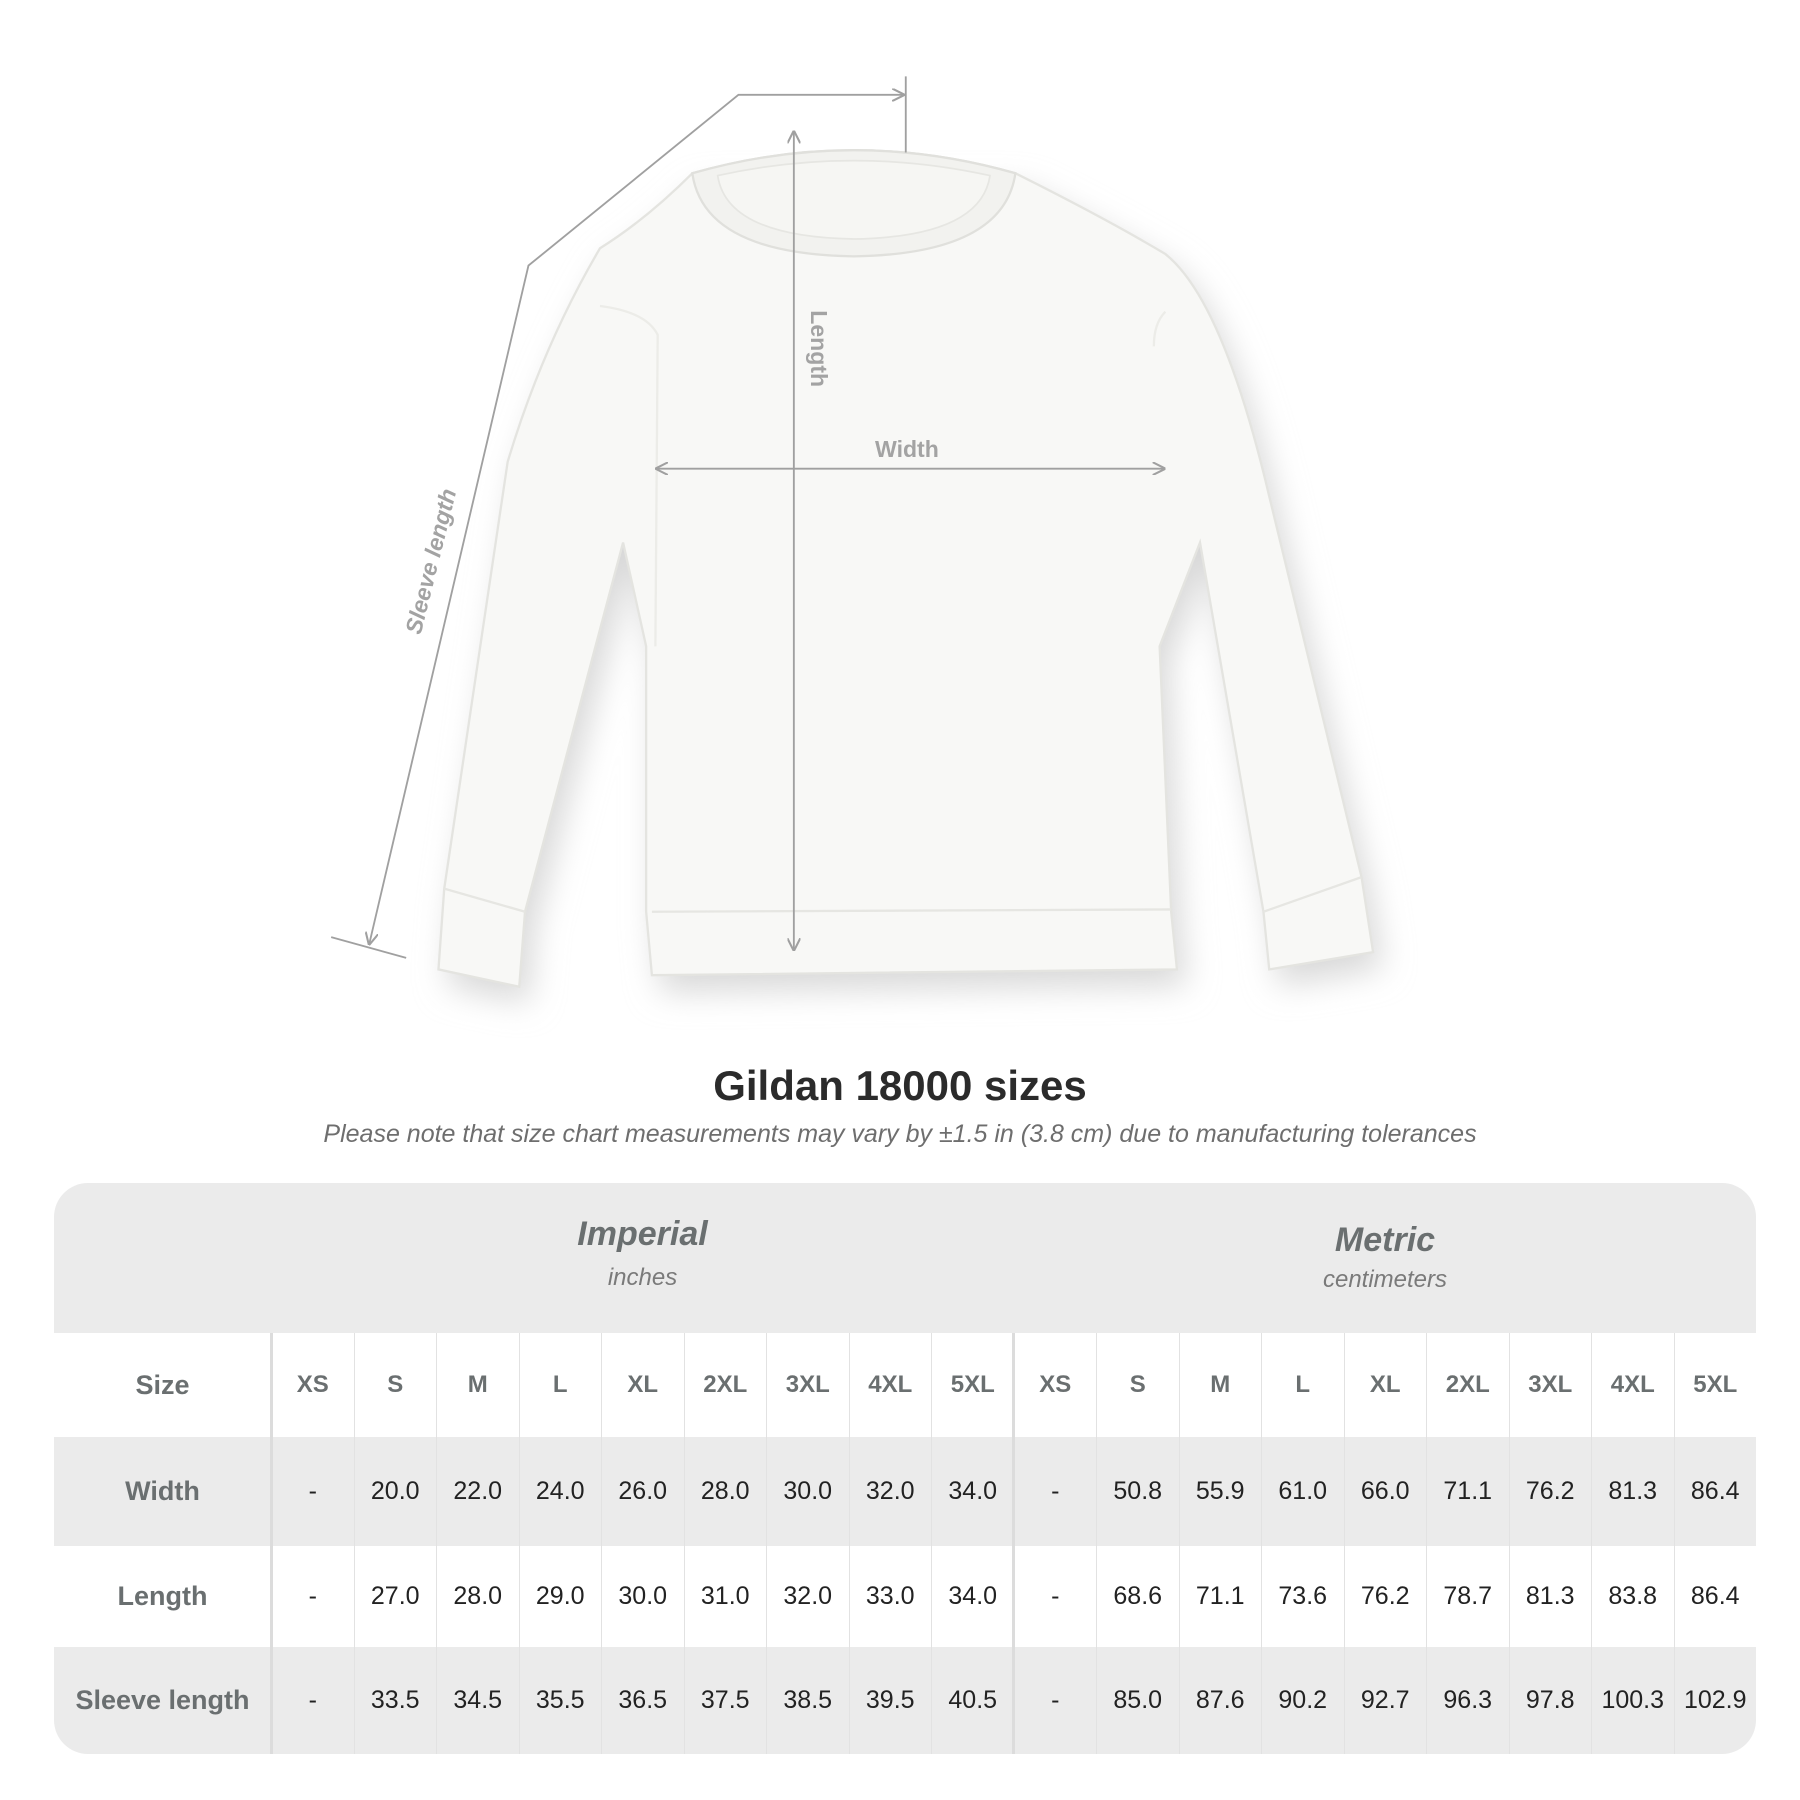  Describe the element at coordinates (477, 1700) in the screenshot. I see `value-cell: 34.5` at that location.